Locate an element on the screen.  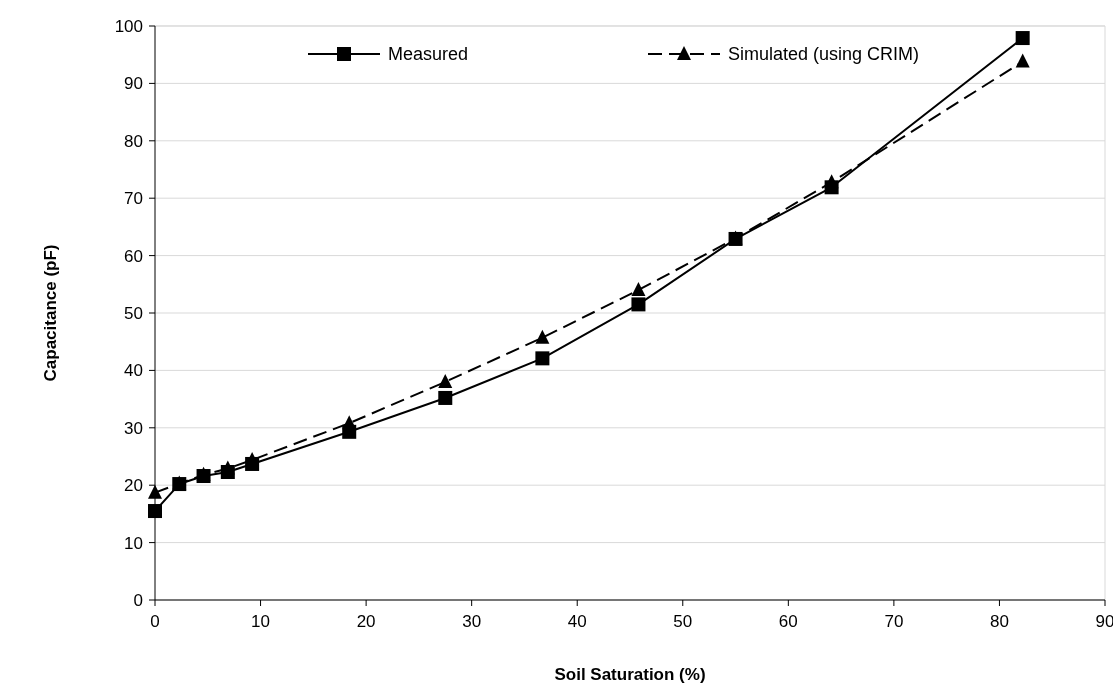
y-tick-label: 90 is located at coordinates (133, 84).